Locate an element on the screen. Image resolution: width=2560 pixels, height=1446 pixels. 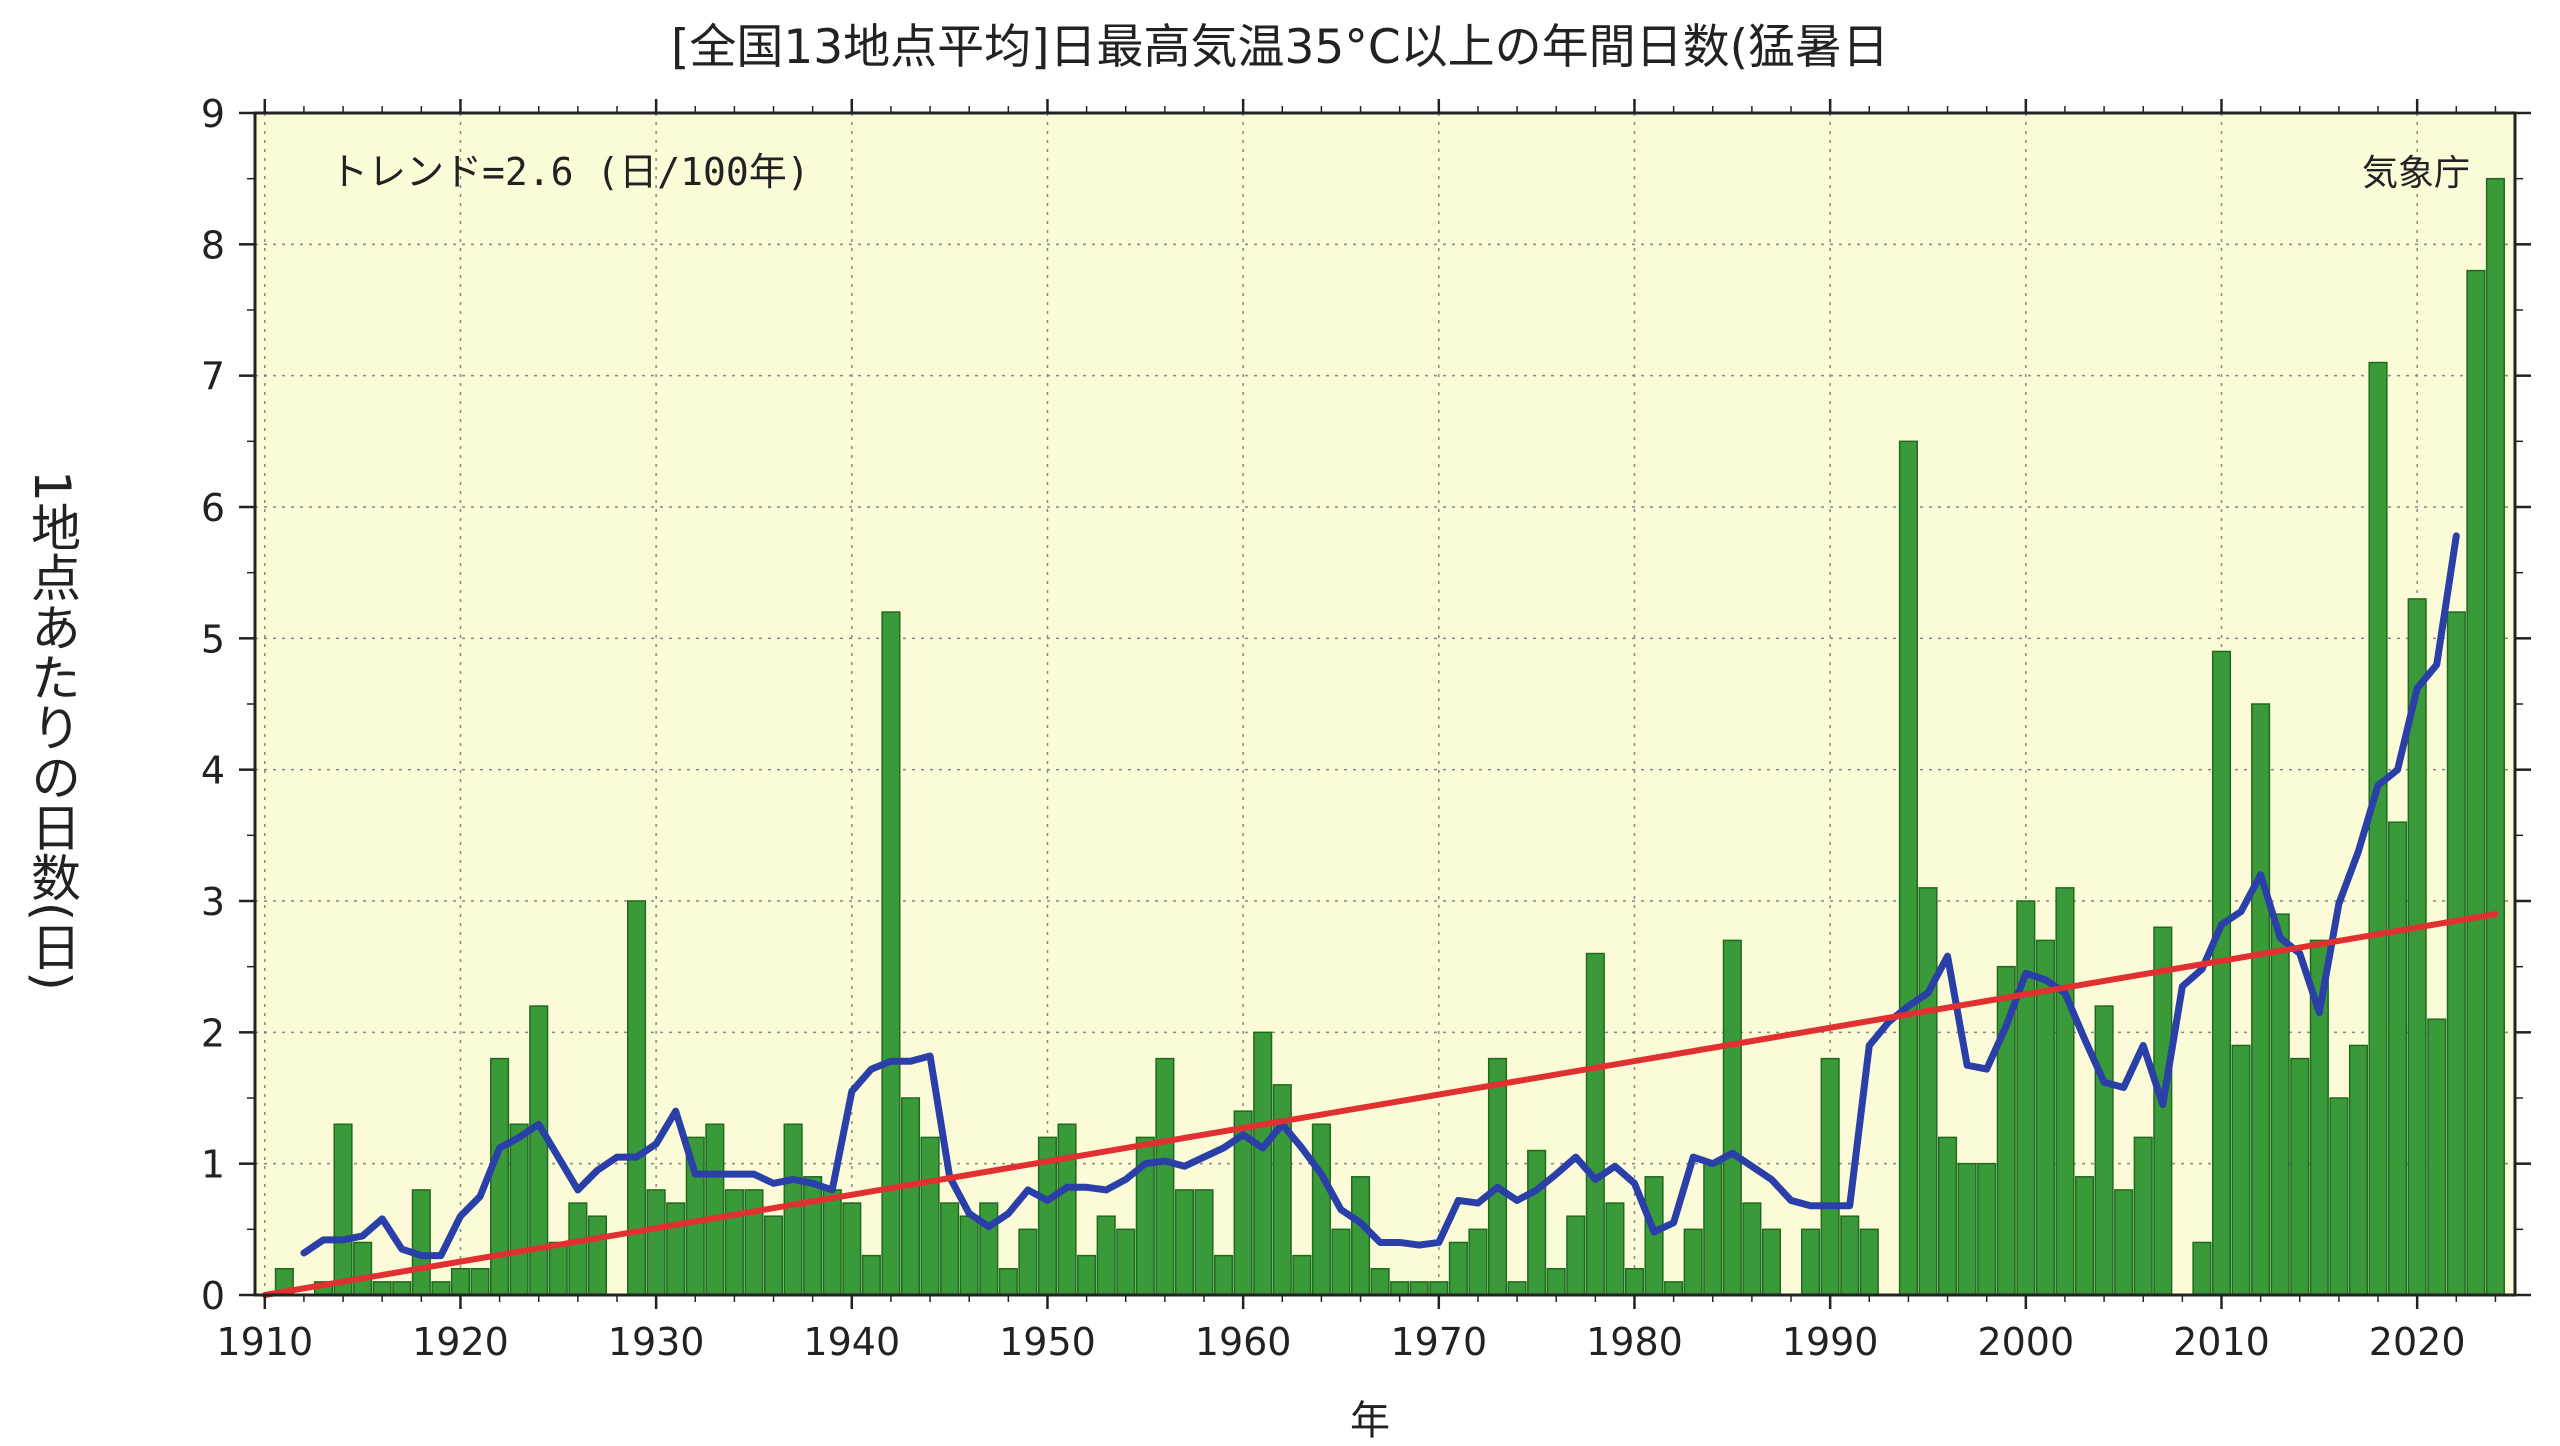
y-tick-label: 8 is located at coordinates (213, 245).